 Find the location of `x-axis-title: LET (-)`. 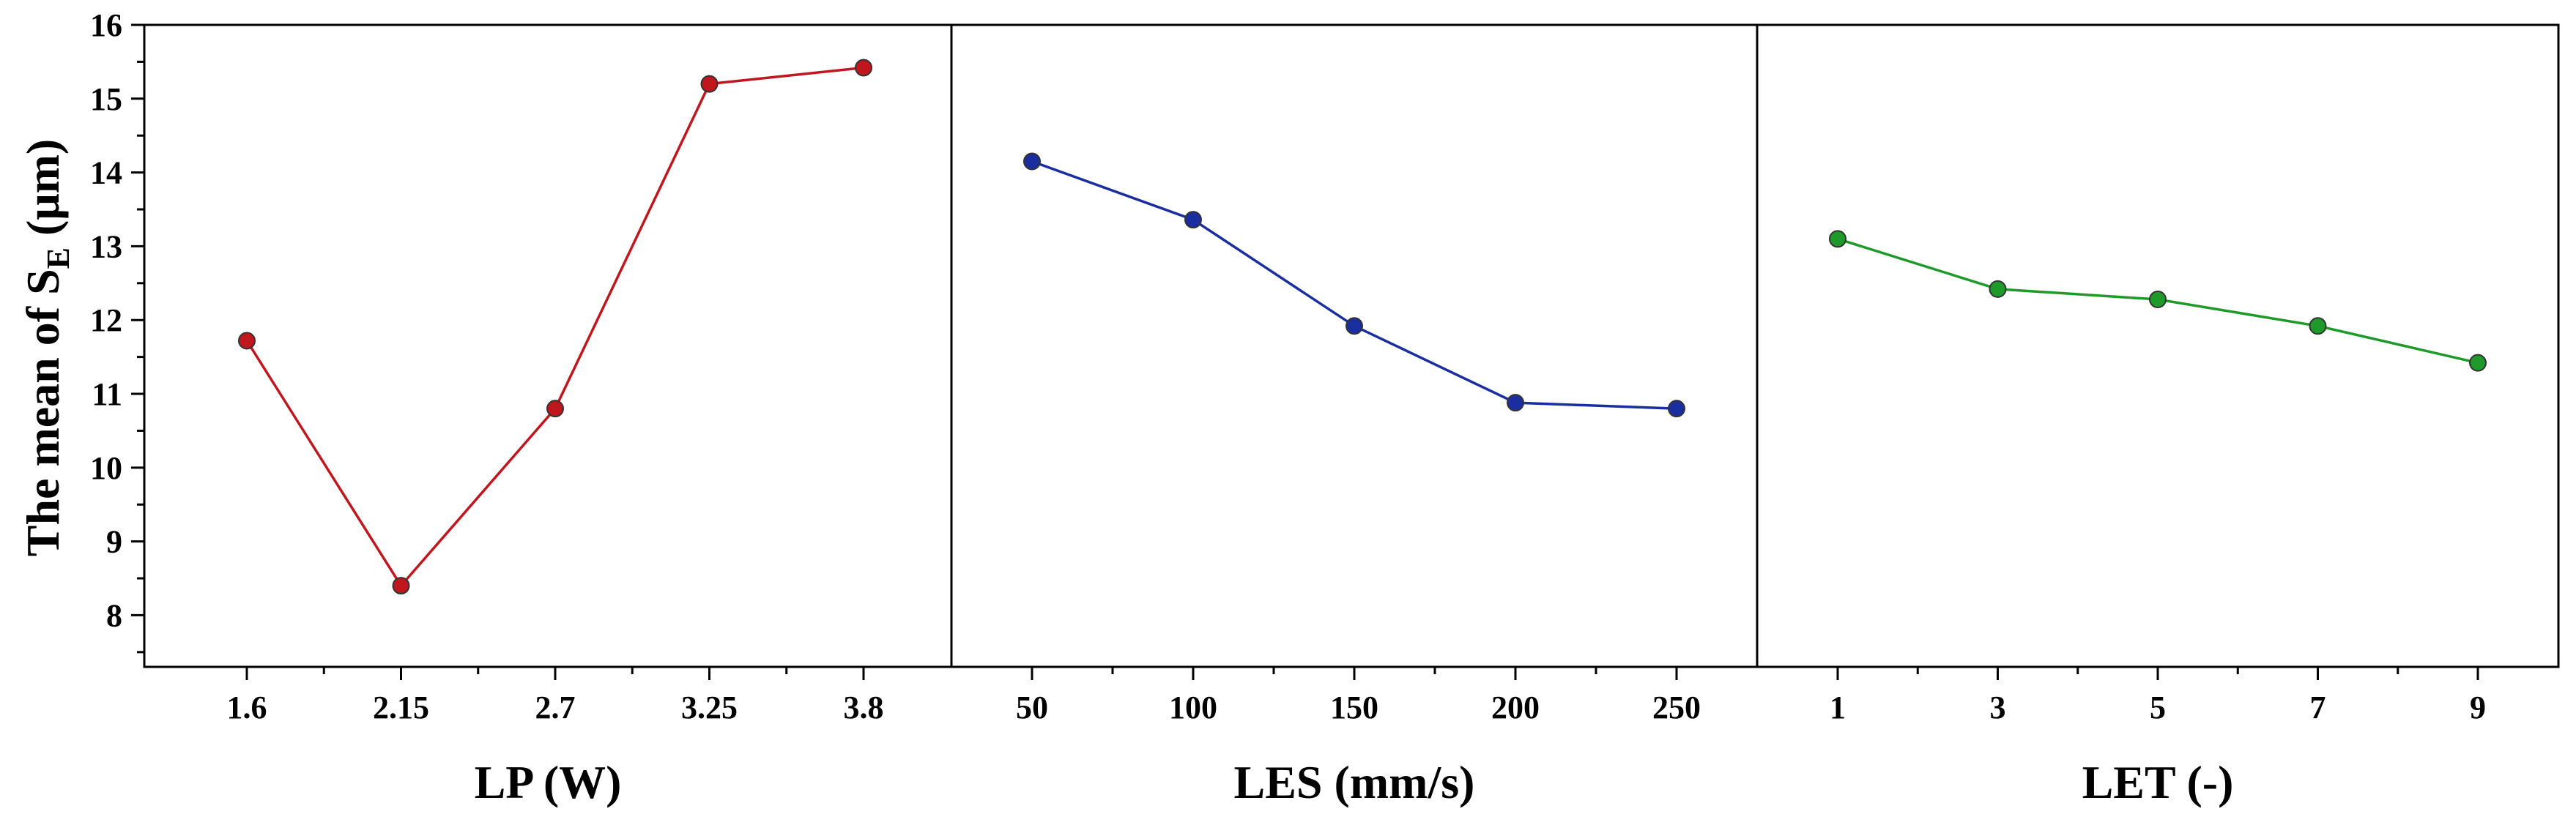

x-axis-title: LET (-) is located at coordinates (2158, 782).